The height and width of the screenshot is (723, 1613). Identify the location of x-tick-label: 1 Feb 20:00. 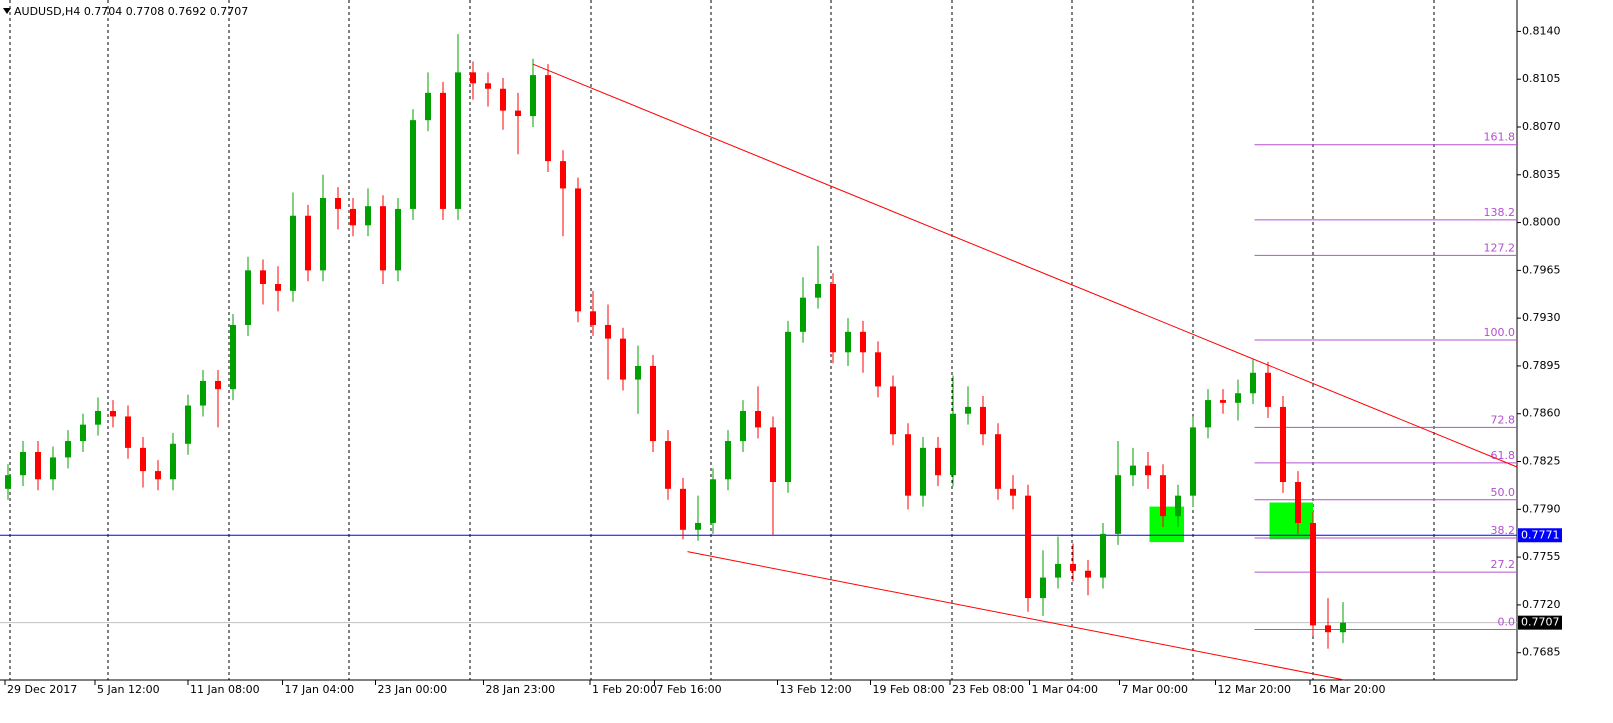
(624, 689).